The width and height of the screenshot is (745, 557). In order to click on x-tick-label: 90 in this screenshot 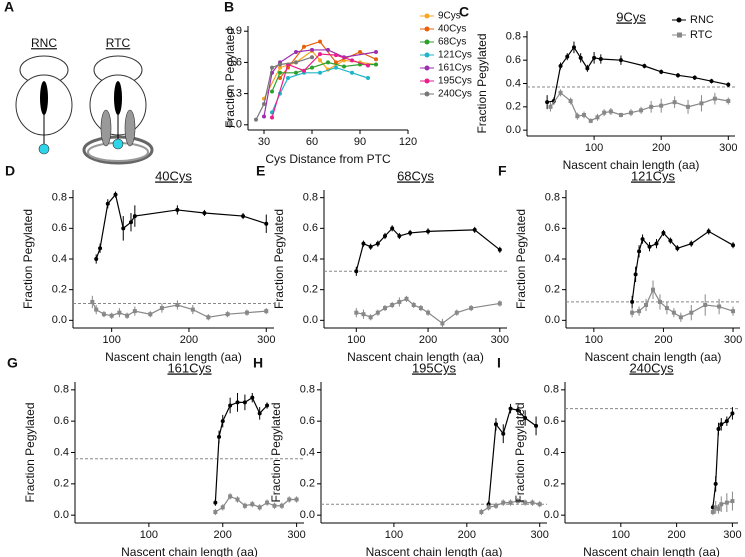, I will do `click(360, 142)`.